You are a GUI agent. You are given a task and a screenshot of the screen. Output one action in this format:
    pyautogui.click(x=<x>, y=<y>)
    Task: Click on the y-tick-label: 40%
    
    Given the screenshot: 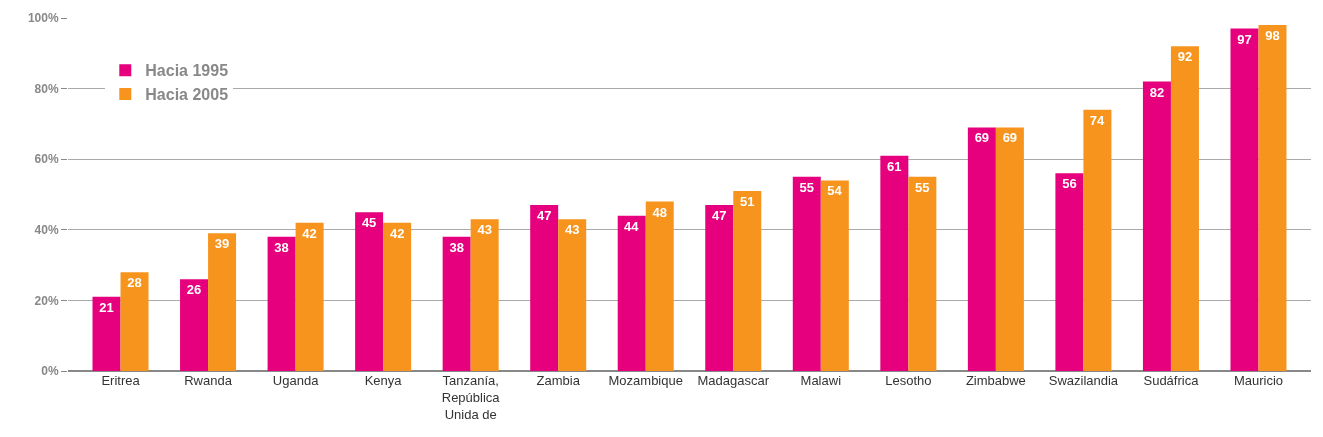 What is the action you would take?
    pyautogui.click(x=46, y=230)
    